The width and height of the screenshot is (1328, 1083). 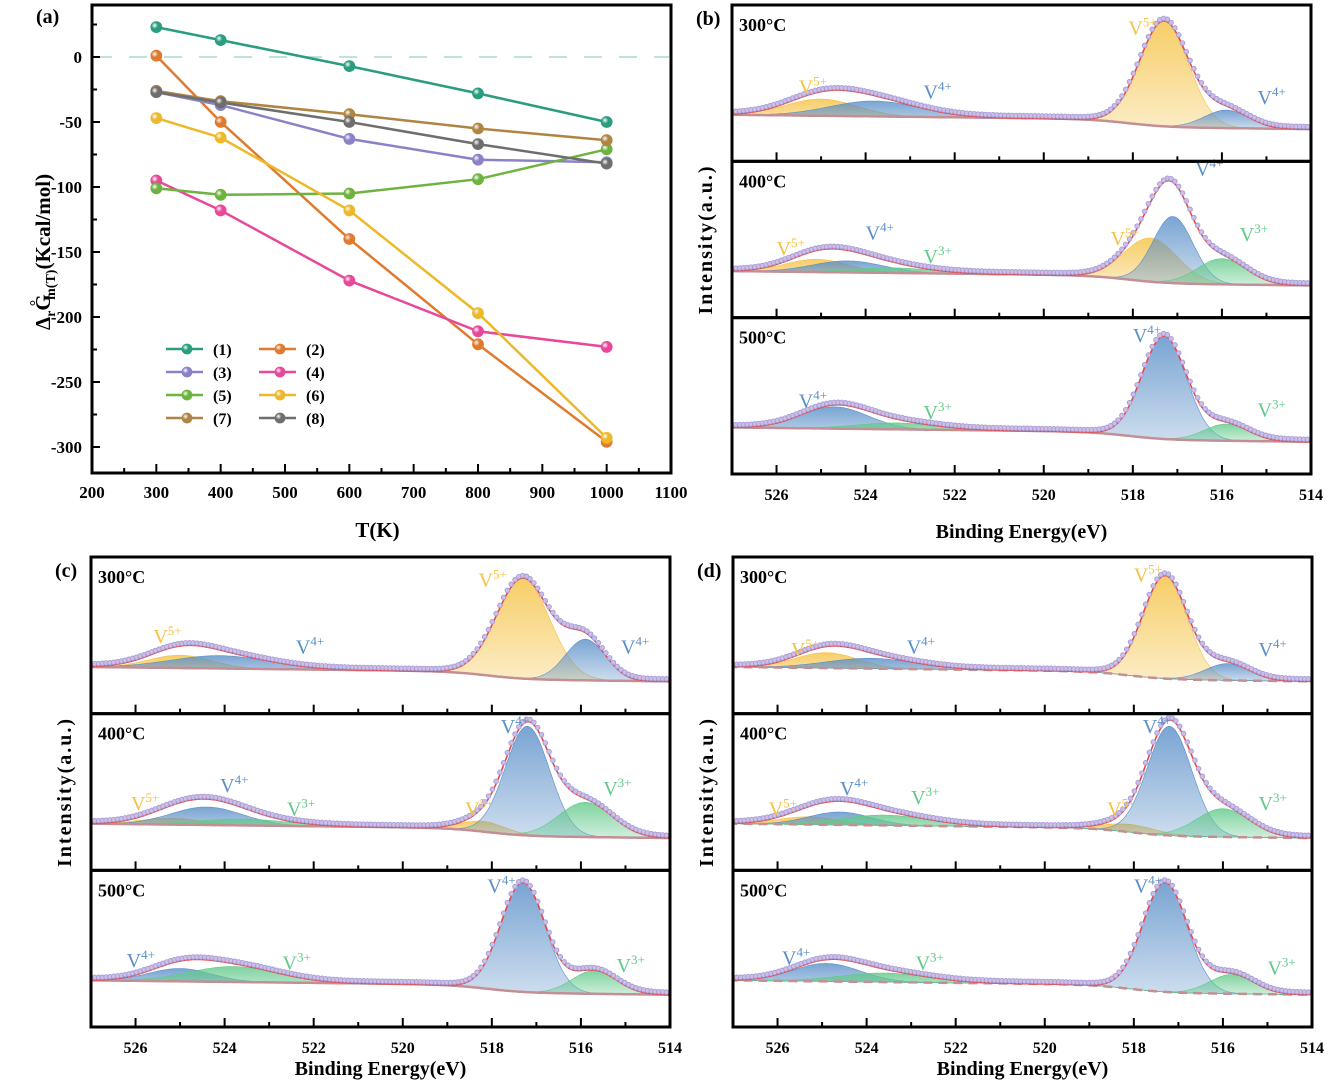 What do you see at coordinates (380, 630) in the screenshot?
I see `fit-envelope` at bounding box center [380, 630].